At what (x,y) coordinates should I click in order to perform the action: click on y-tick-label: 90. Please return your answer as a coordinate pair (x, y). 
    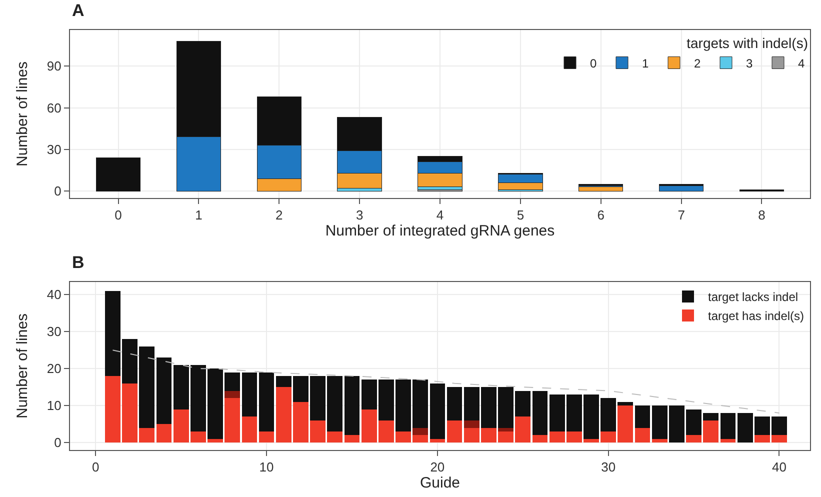
    Looking at the image, I should click on (54, 66).